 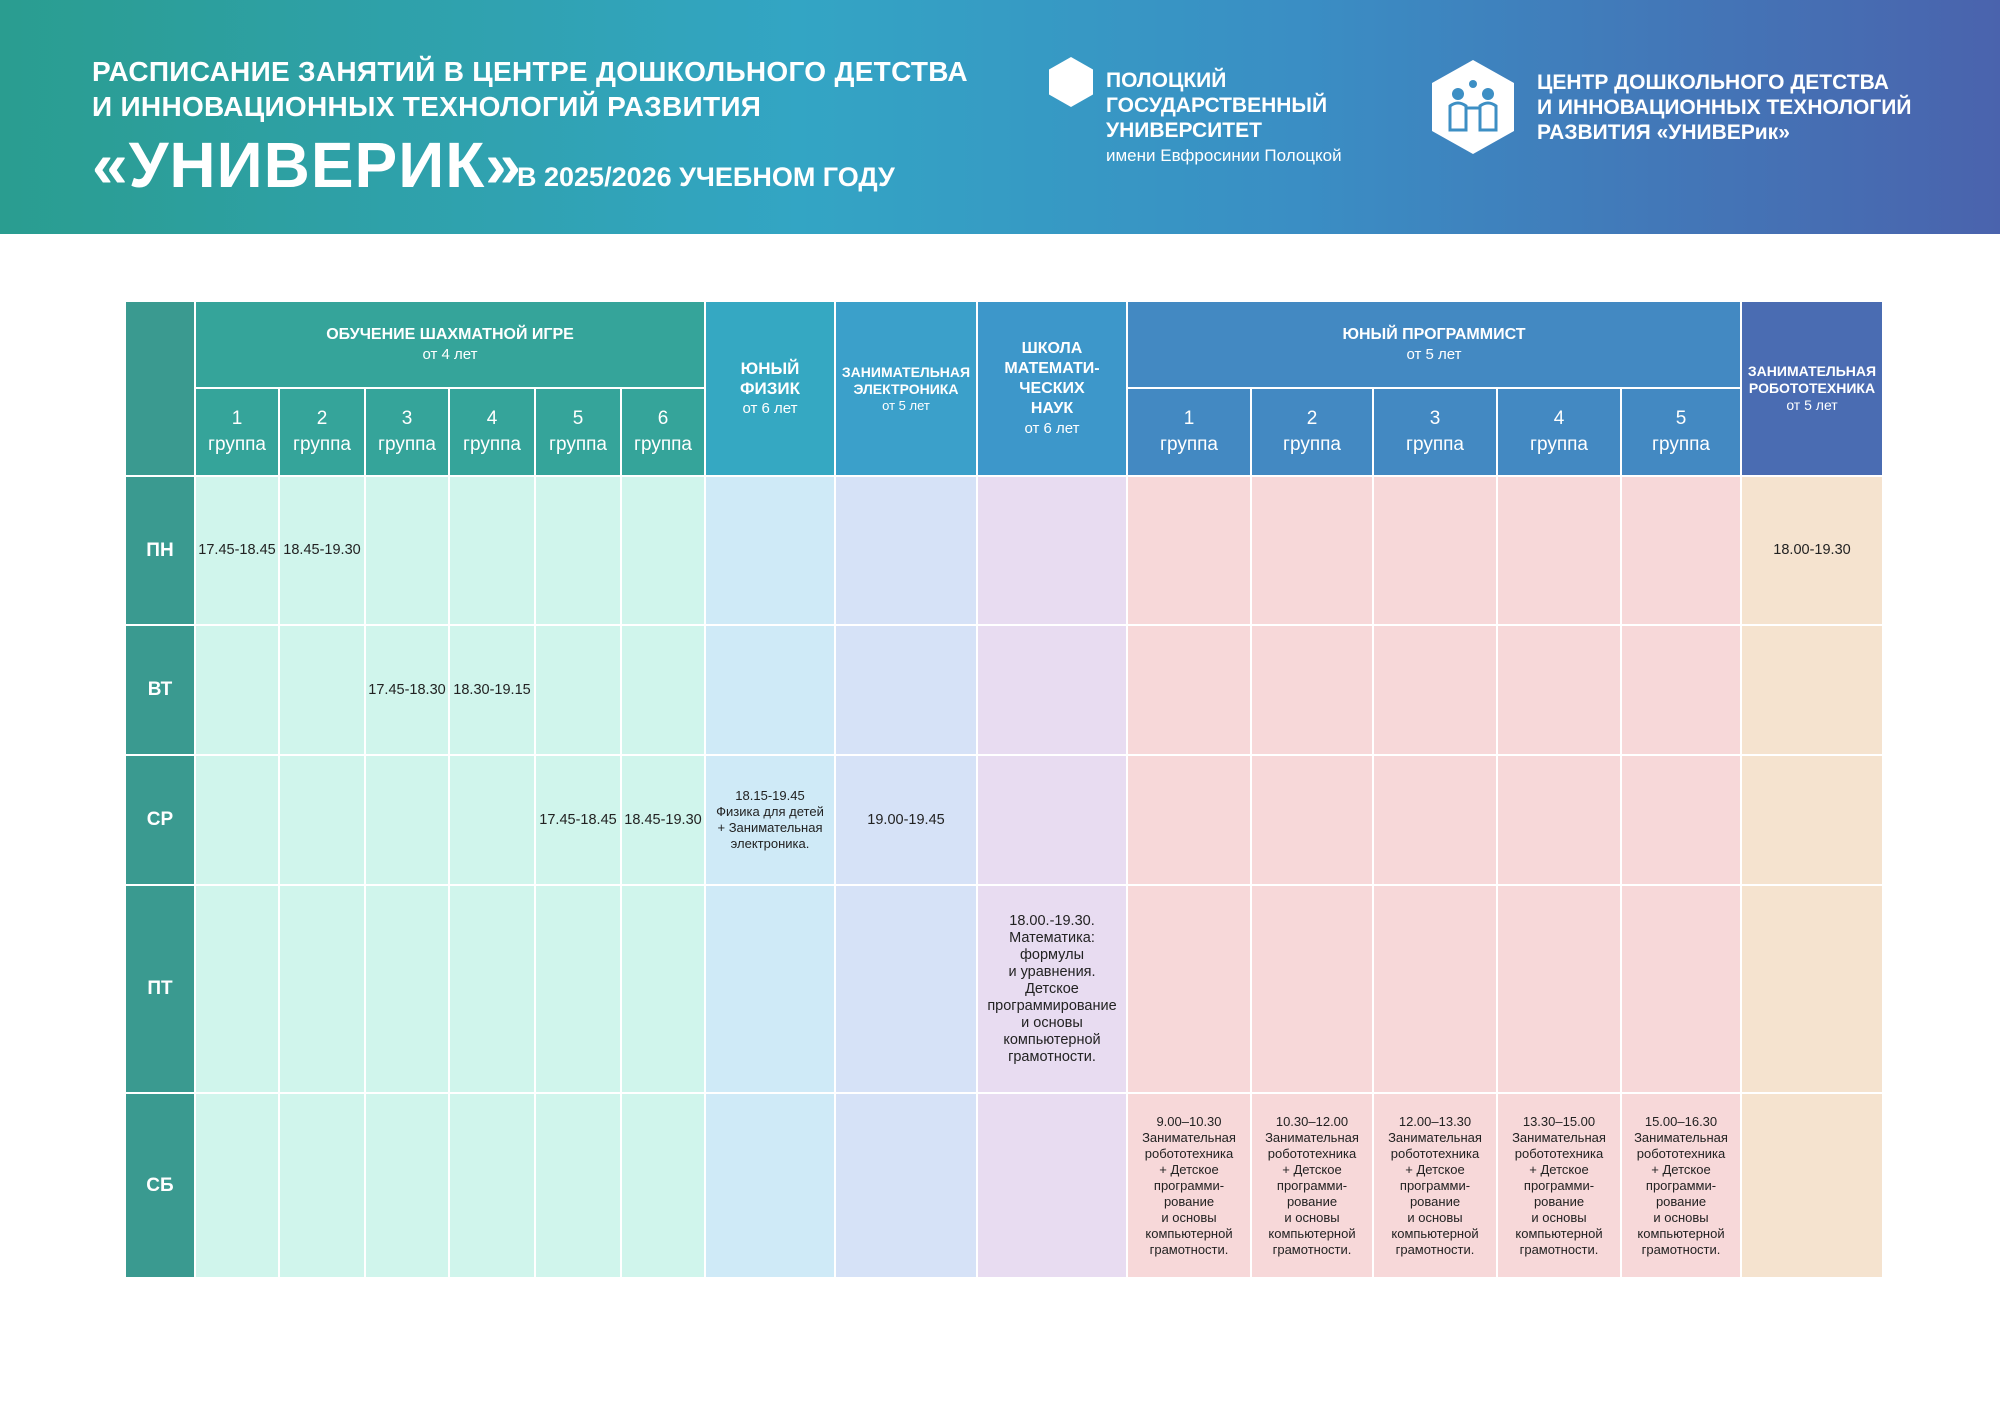 What do you see at coordinates (160, 690) in the screenshot?
I see `day-label: ВТ` at bounding box center [160, 690].